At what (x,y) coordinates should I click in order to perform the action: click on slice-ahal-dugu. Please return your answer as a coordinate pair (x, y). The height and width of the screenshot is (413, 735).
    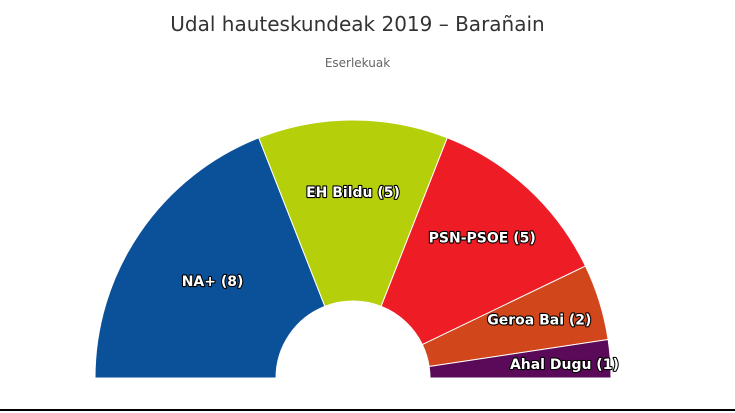
    Looking at the image, I should click on (520, 358).